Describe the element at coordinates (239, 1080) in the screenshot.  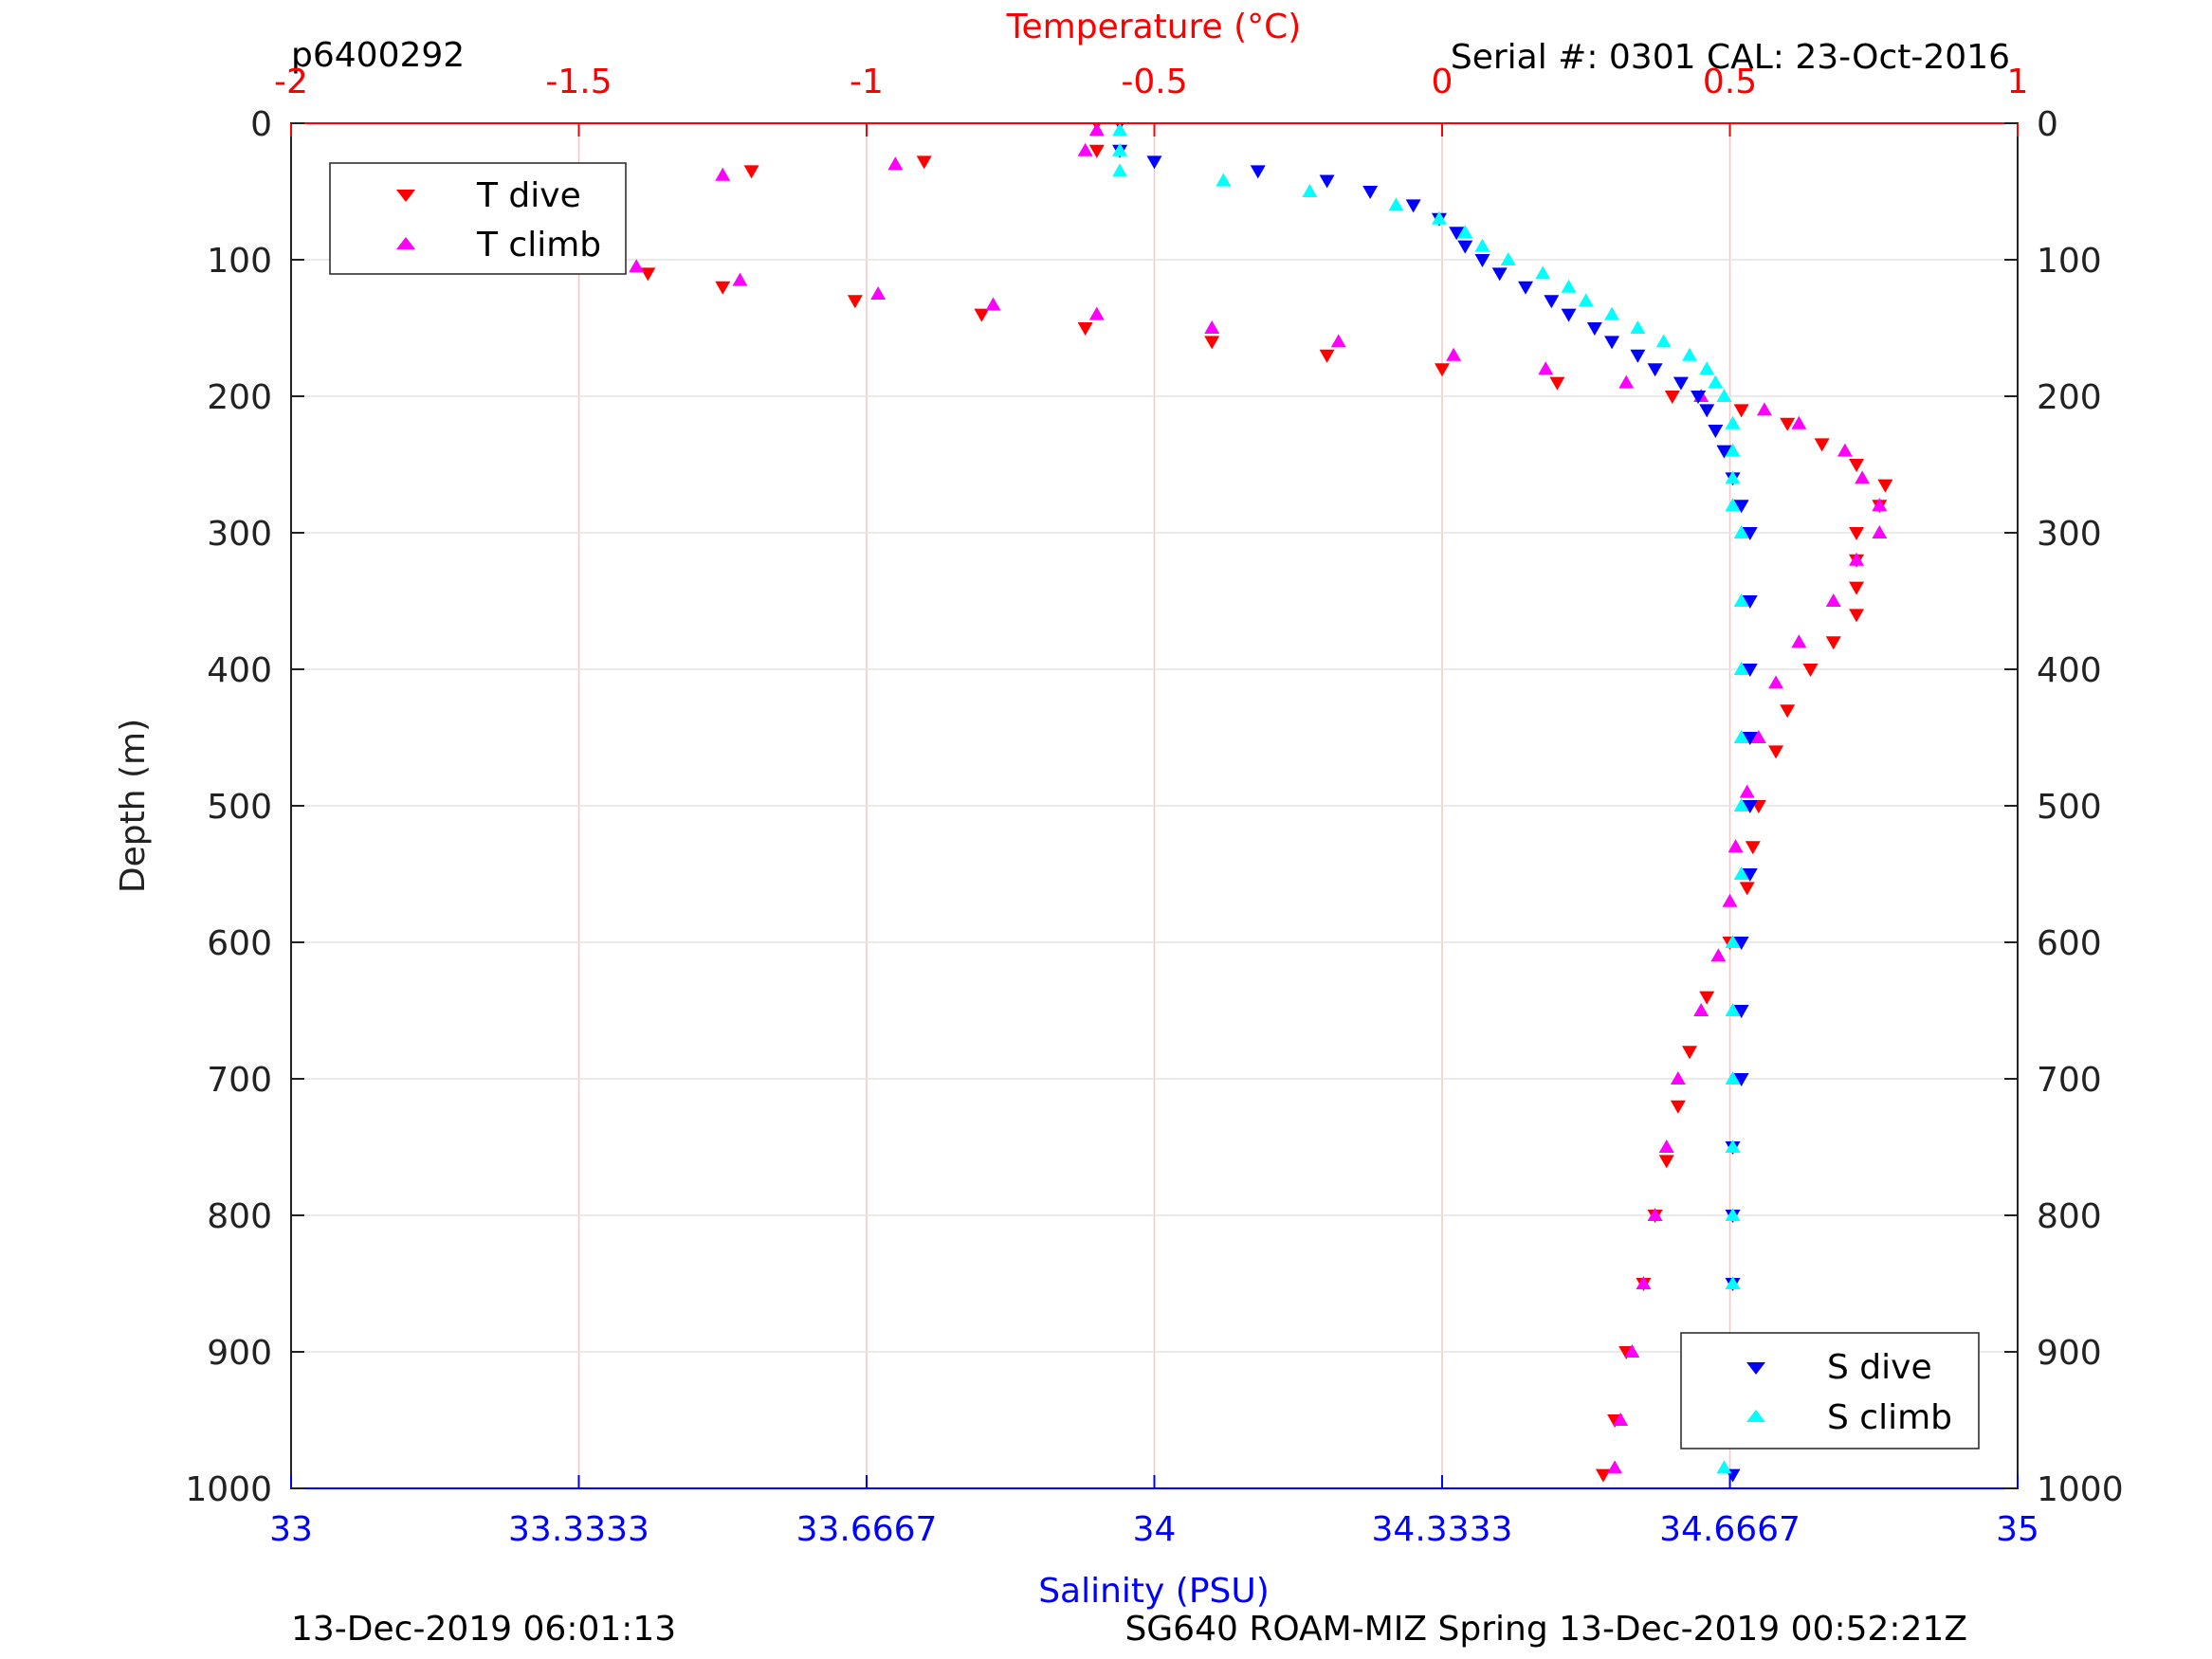
I see `depth-tick-label-left: 700` at that location.